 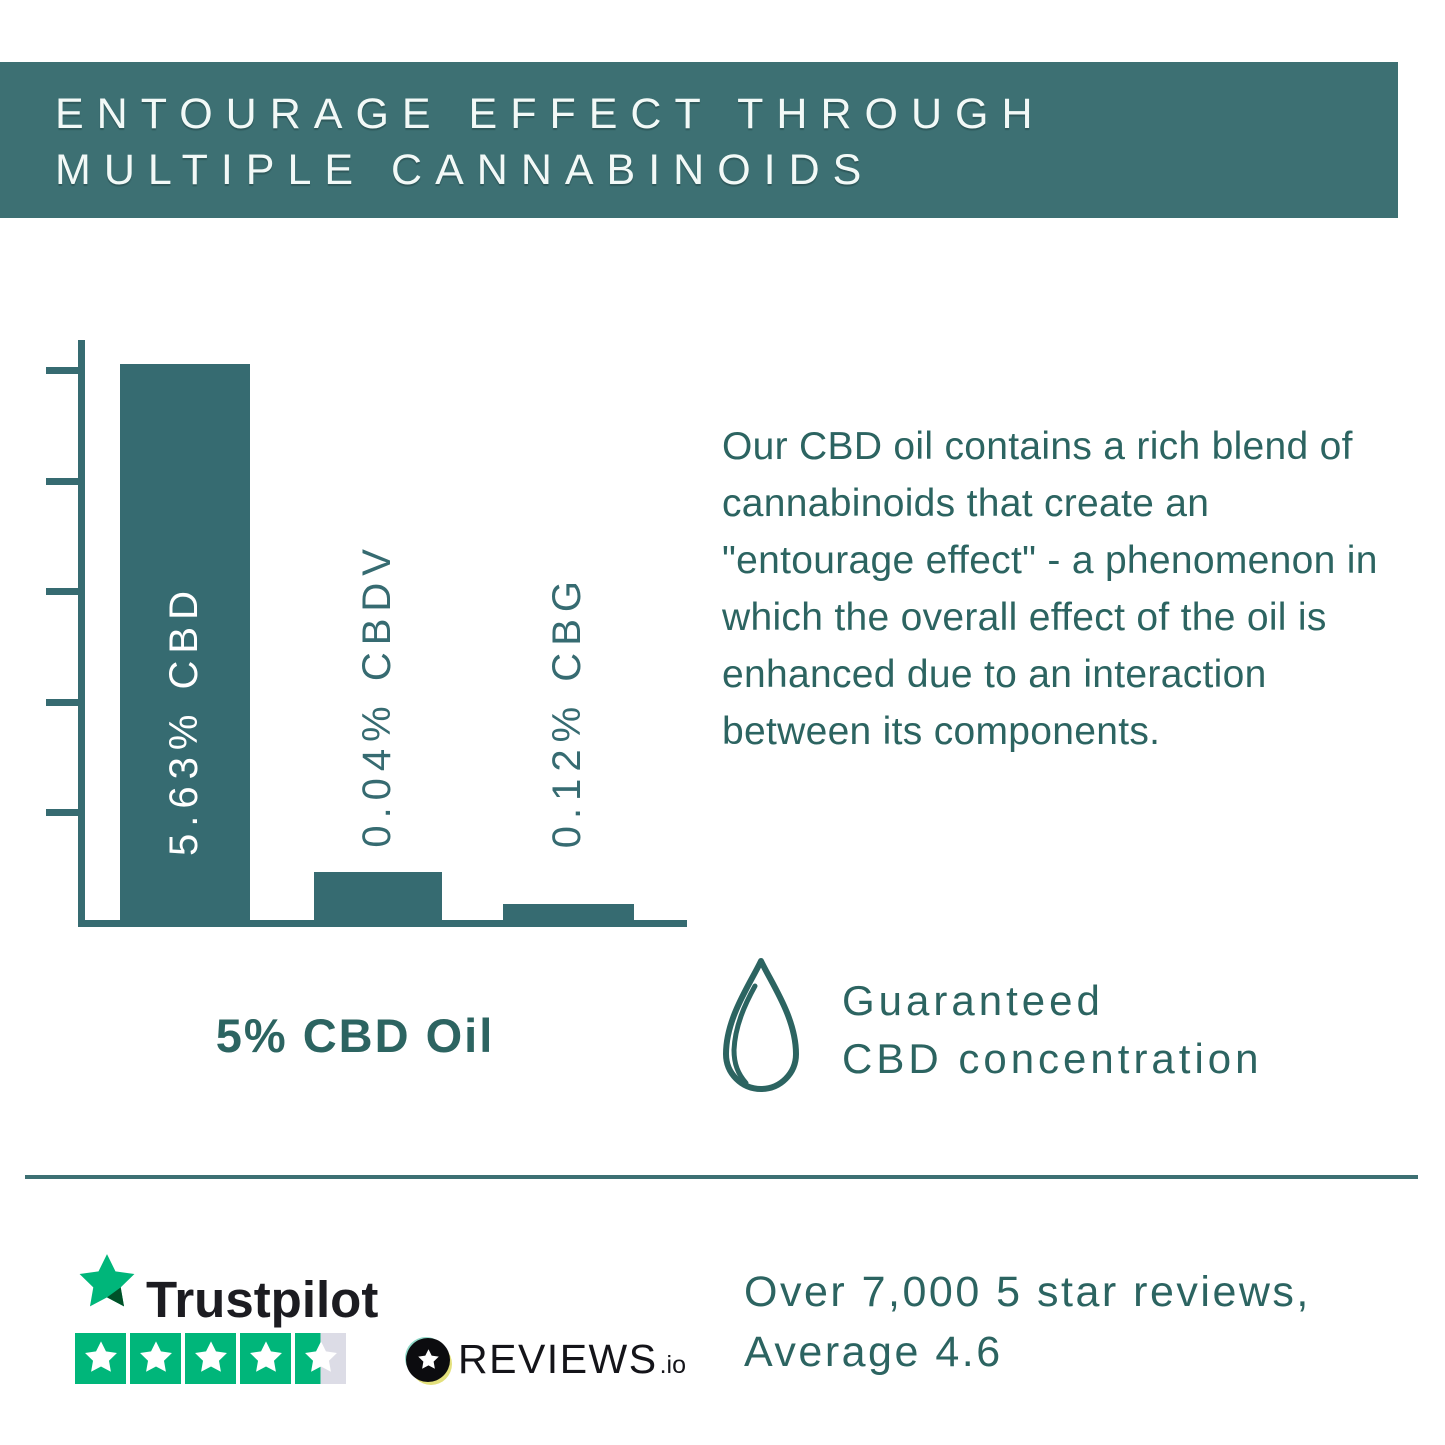 I want to click on review-summary: Over 7,000 5 star reviews, Average 4.6, so click(x=1027, y=1322).